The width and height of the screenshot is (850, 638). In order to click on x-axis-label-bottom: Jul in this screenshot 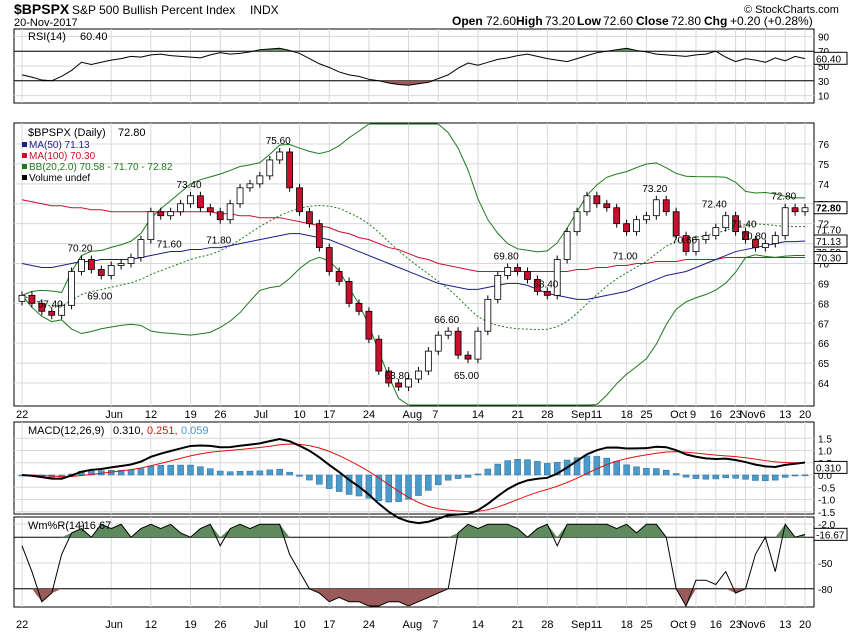, I will do `click(261, 625)`.